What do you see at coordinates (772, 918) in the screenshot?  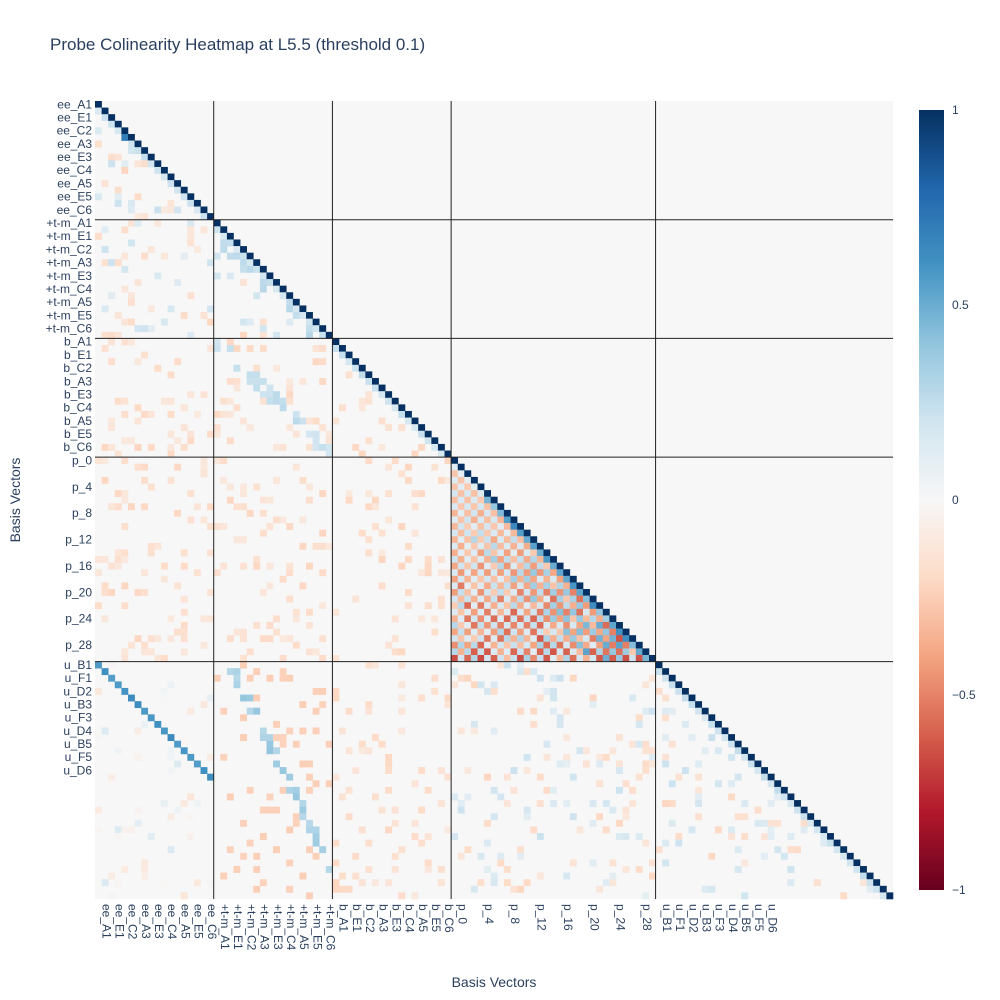 I see `x-tick-label: u_D6` at bounding box center [772, 918].